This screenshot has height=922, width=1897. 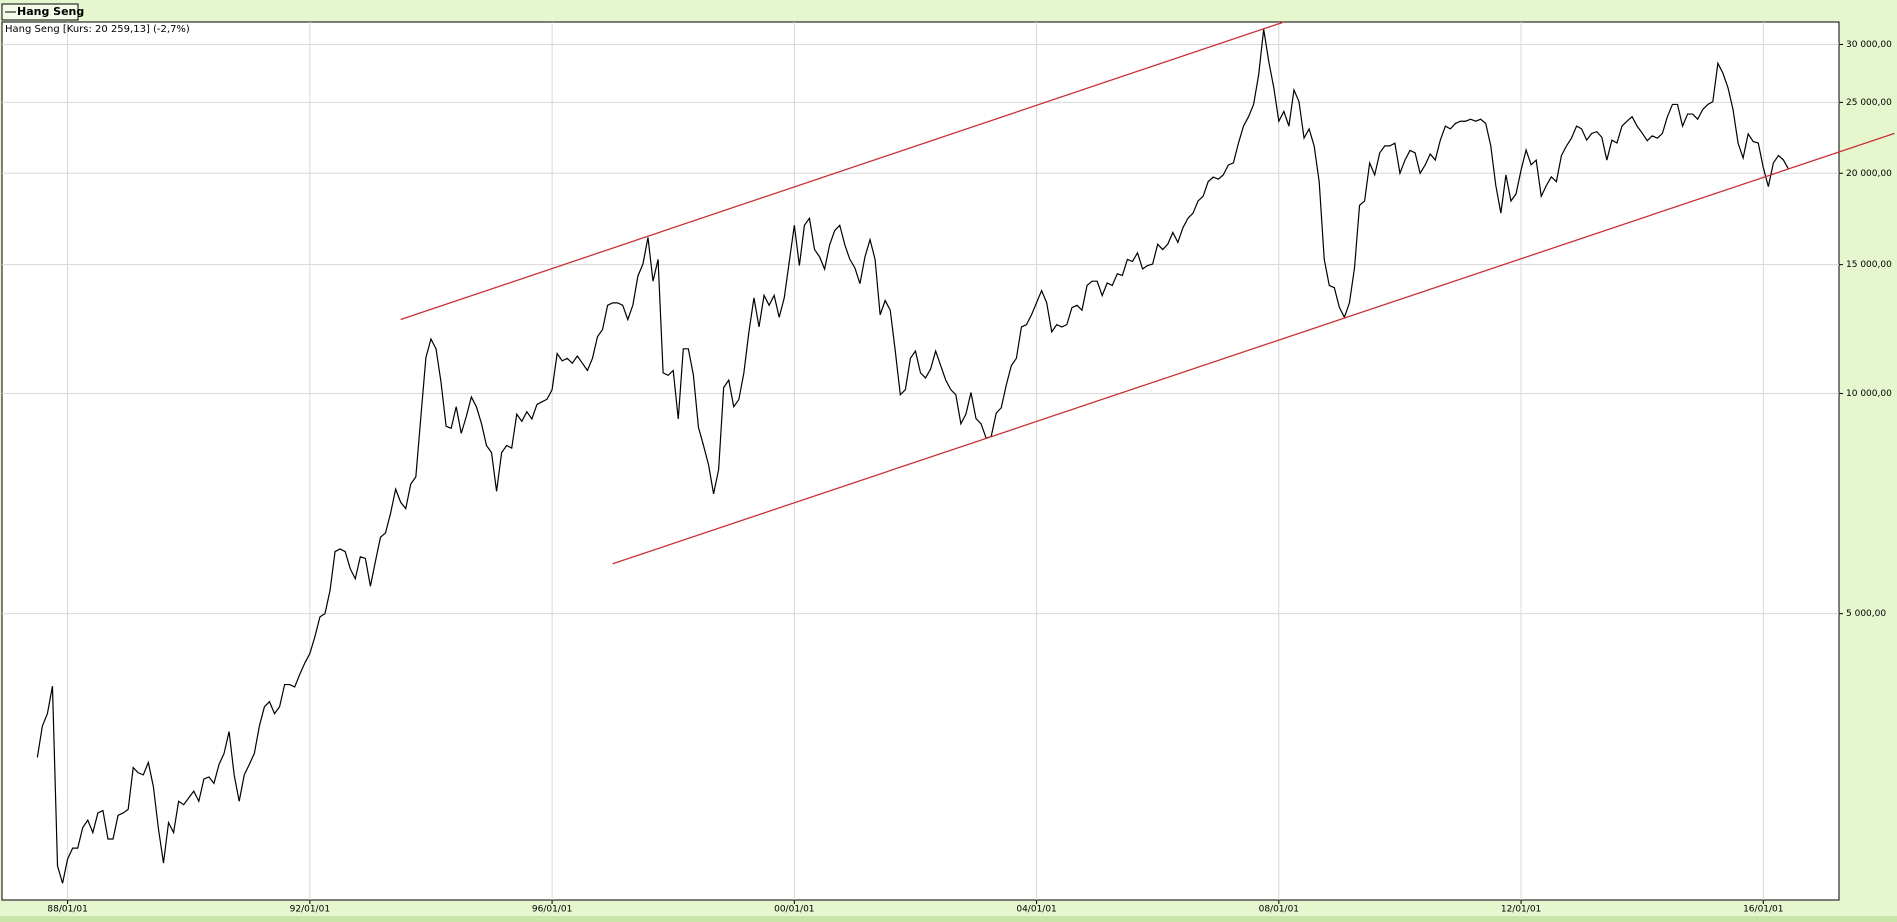 I want to click on y-tick-label: 15 000,00, so click(x=1869, y=265).